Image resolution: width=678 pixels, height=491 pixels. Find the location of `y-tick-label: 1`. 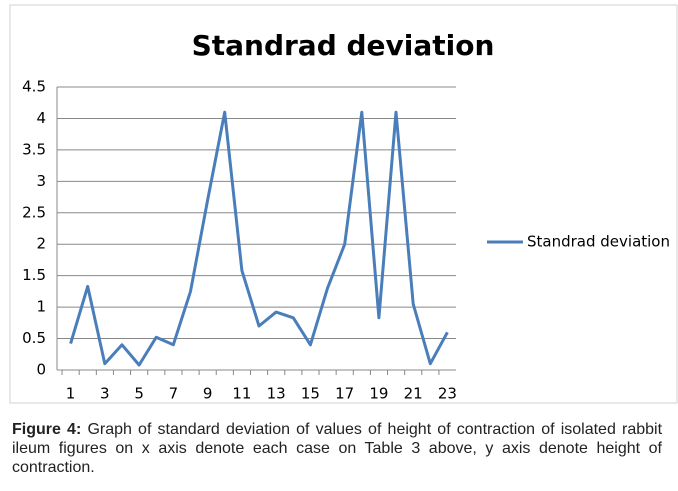

y-tick-label: 1 is located at coordinates (41, 307).